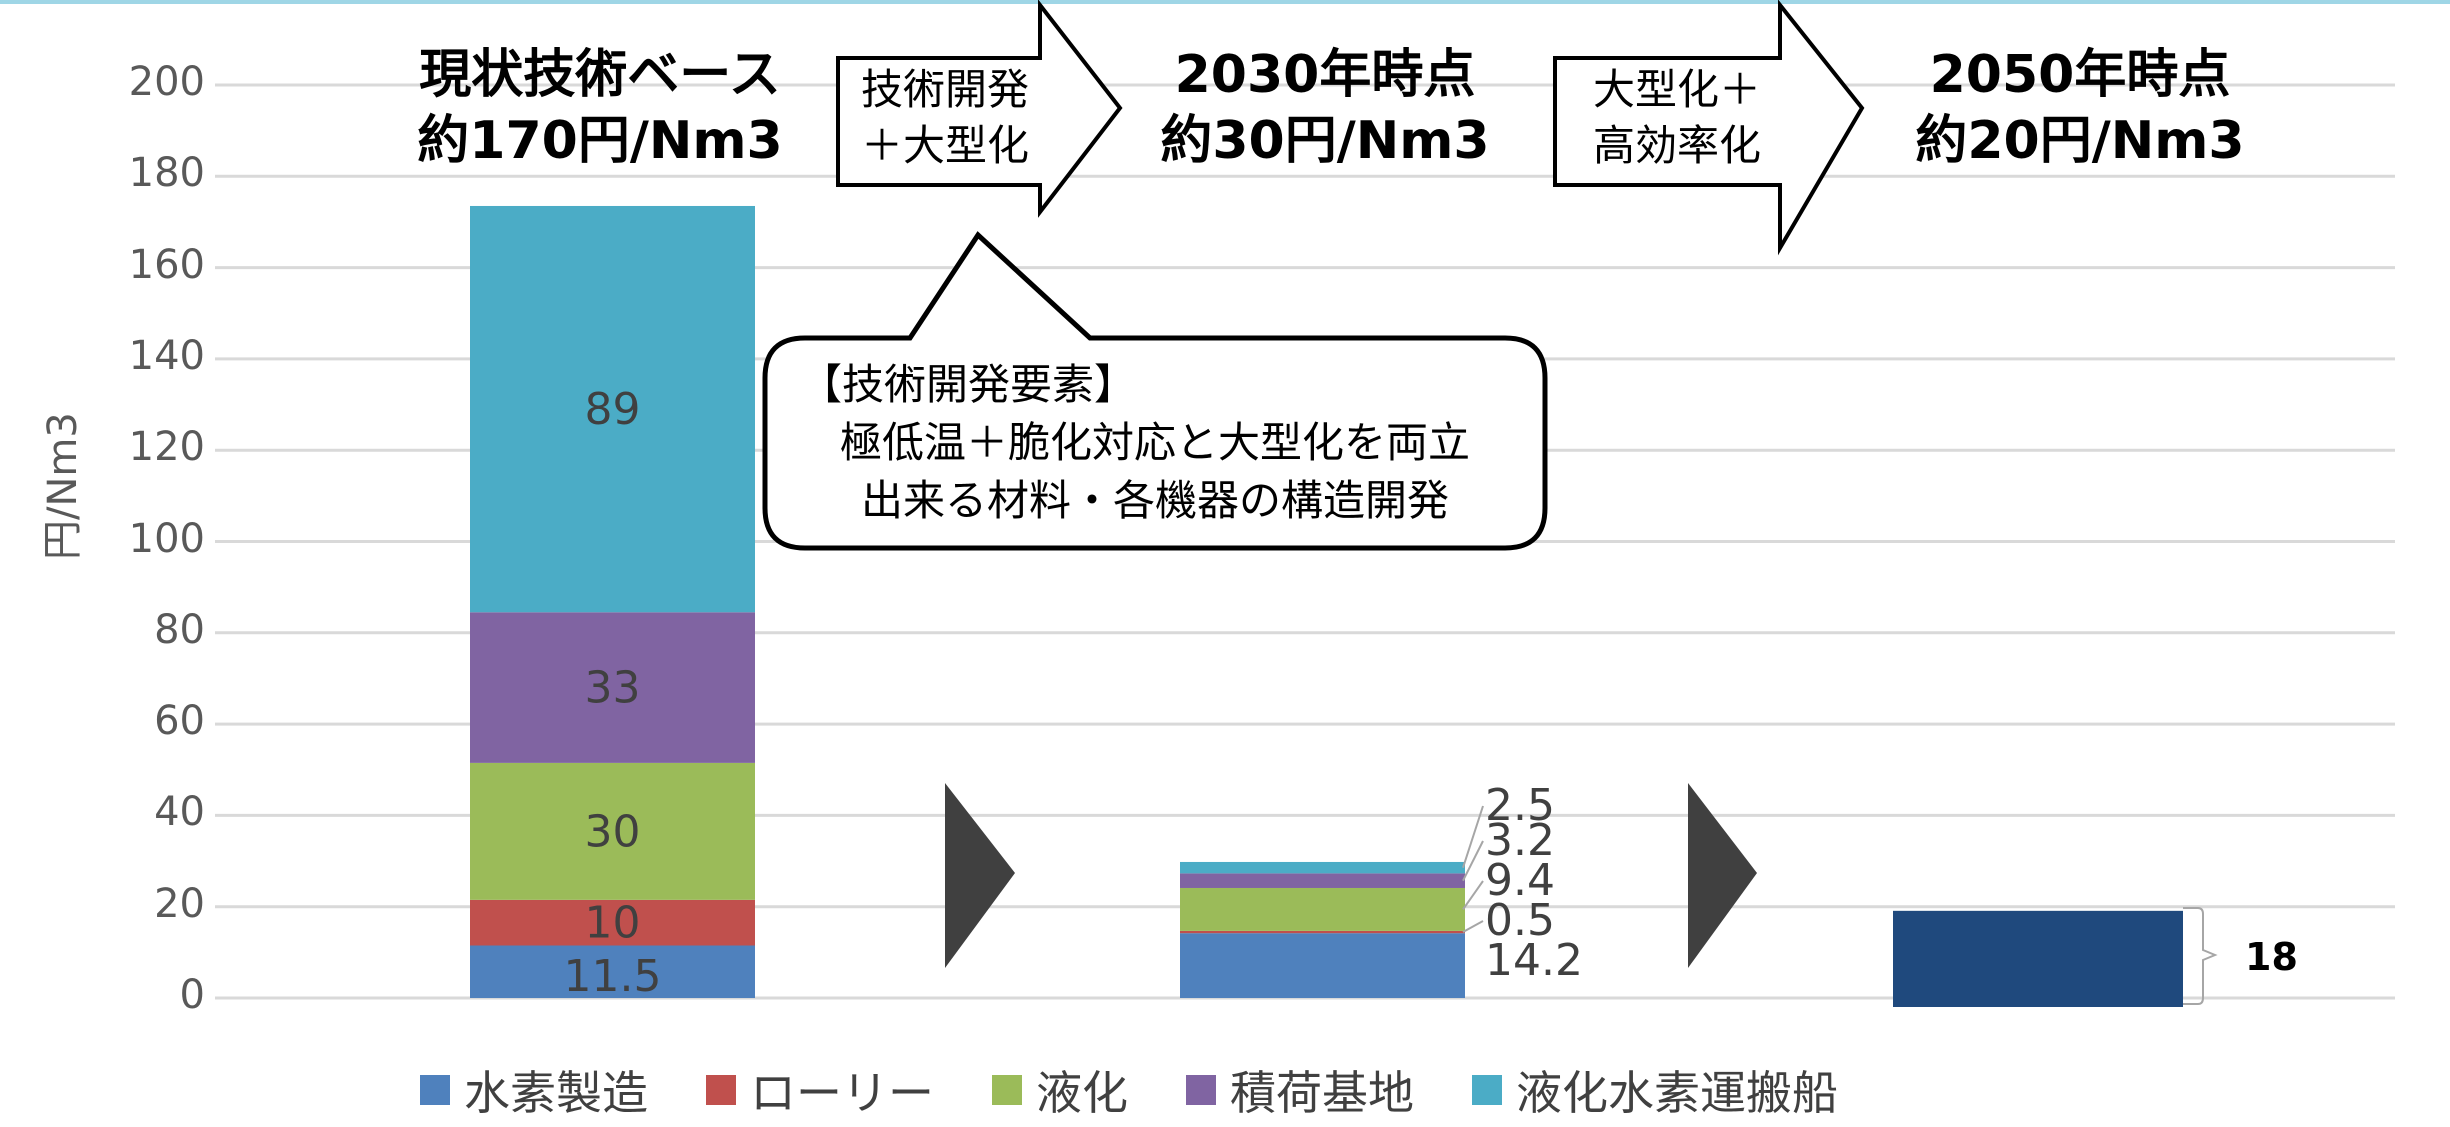 Image resolution: width=2450 pixels, height=1127 pixels. Describe the element at coordinates (1676, 89) in the screenshot. I see `arrow-text-2-line1: 大型化＋` at that location.